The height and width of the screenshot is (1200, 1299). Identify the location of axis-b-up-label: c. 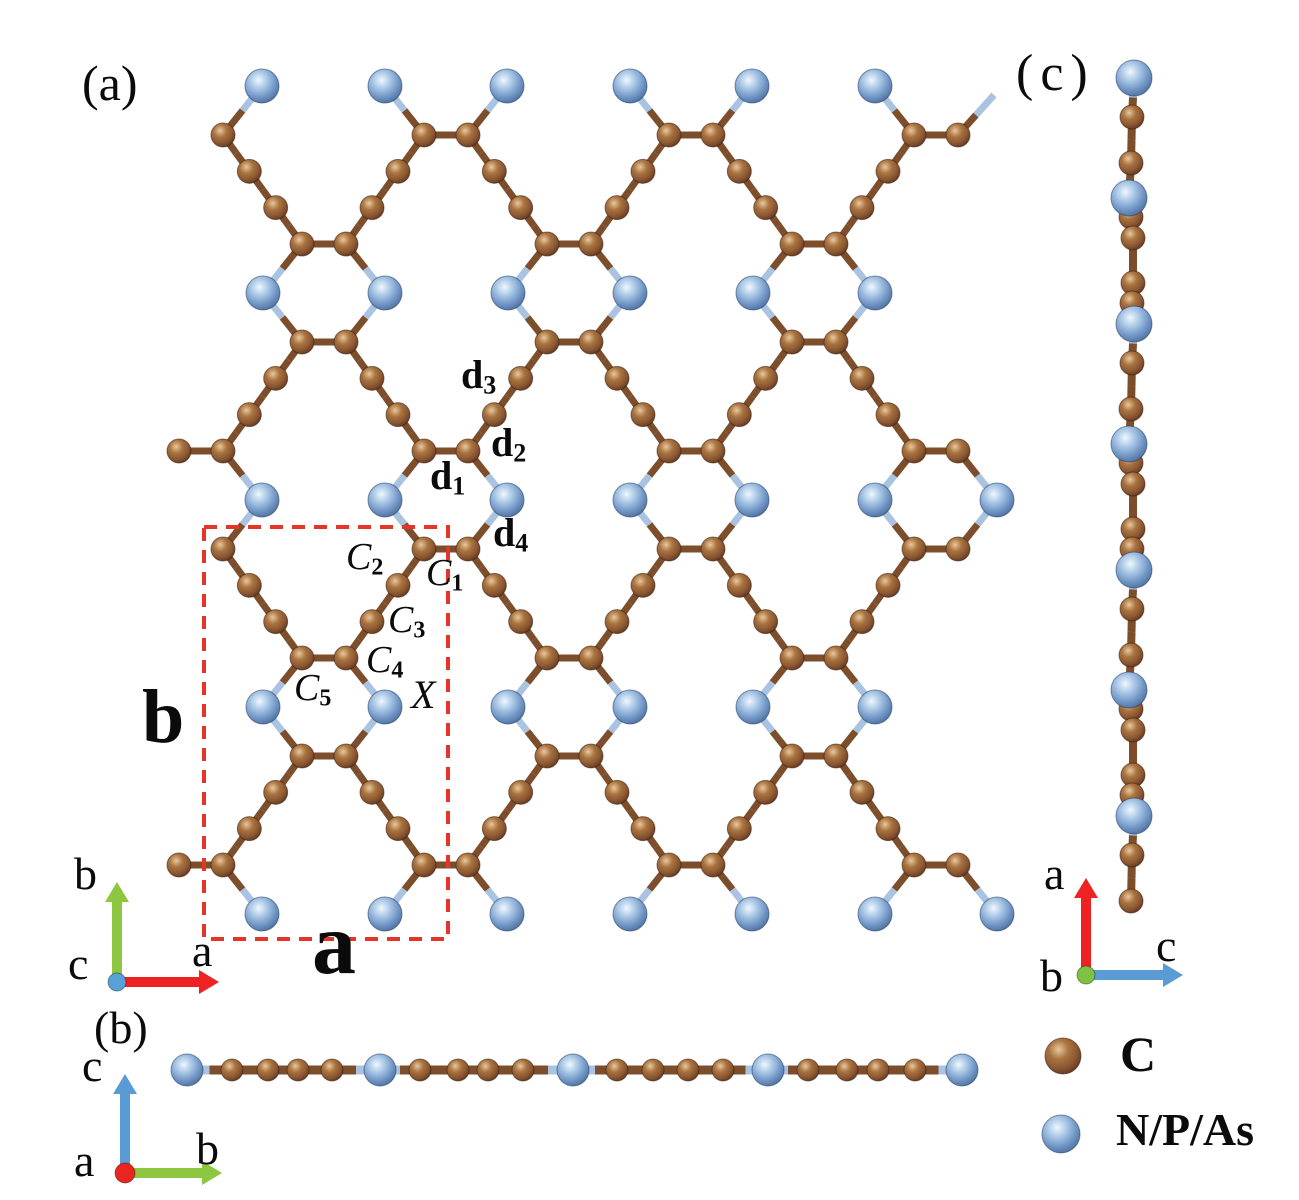
(92, 1065).